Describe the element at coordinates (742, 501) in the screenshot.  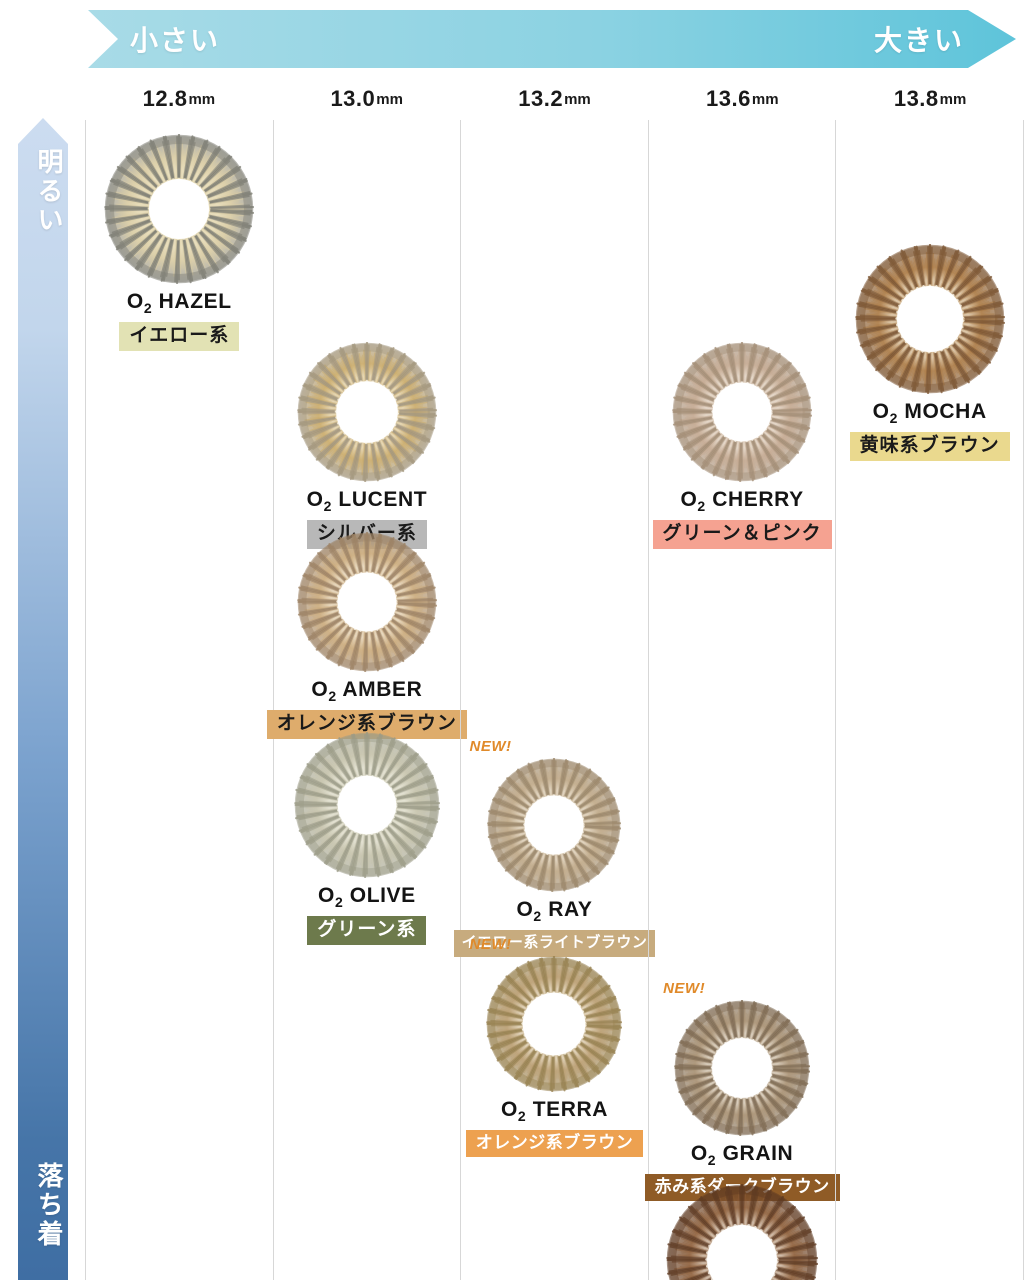
I see `lens-name-cherry: O2 CHERRY` at that location.